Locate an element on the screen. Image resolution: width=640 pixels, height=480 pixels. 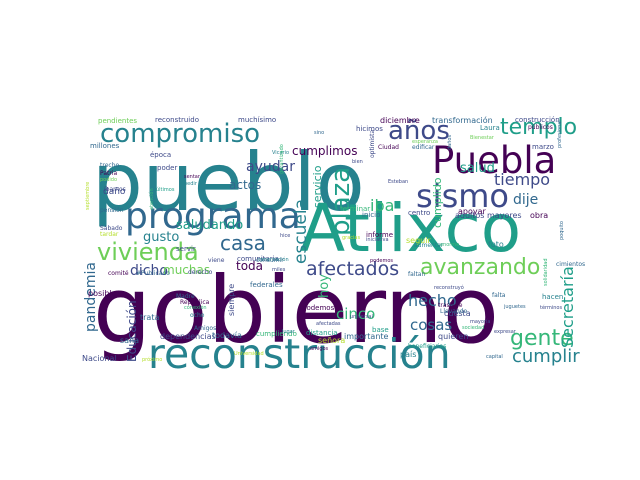
cloud-word: trata is located at coordinates (150, 317).